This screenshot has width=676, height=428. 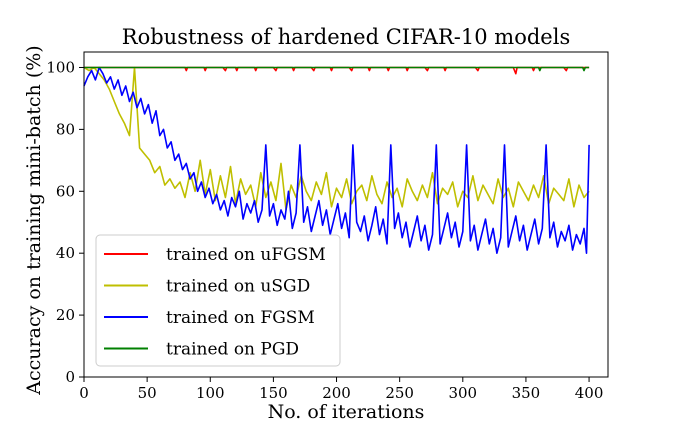 What do you see at coordinates (70, 377) in the screenshot?
I see `y-tick-label: 0` at bounding box center [70, 377].